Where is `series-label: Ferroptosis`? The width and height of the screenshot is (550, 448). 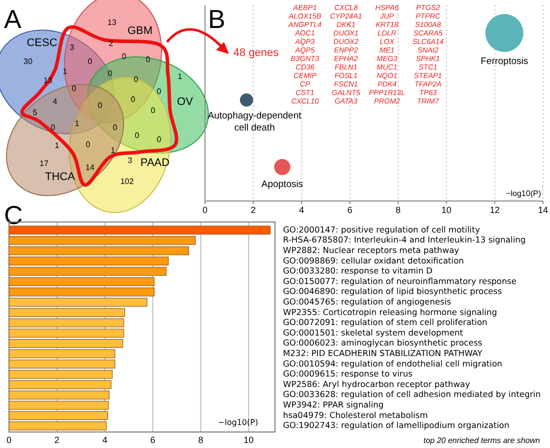 series-label: Ferroptosis is located at coordinates (504, 61).